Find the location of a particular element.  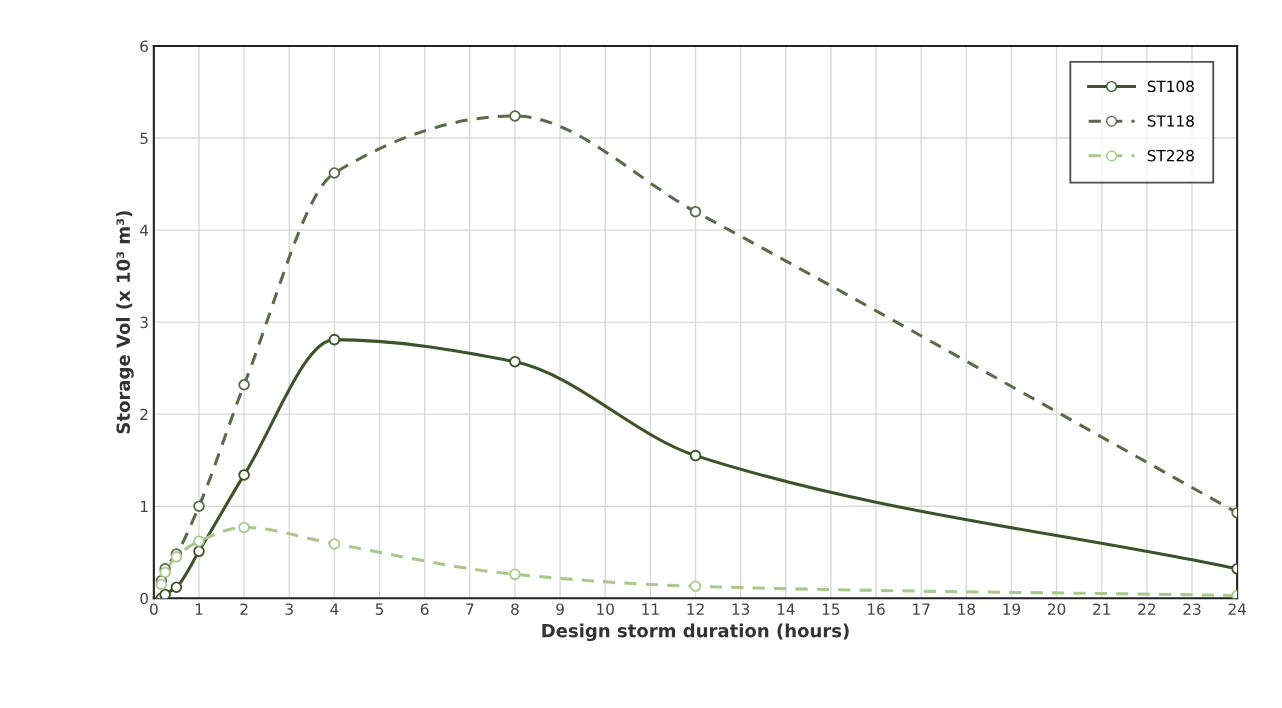

x-tick-label: 24 is located at coordinates (1237, 609).